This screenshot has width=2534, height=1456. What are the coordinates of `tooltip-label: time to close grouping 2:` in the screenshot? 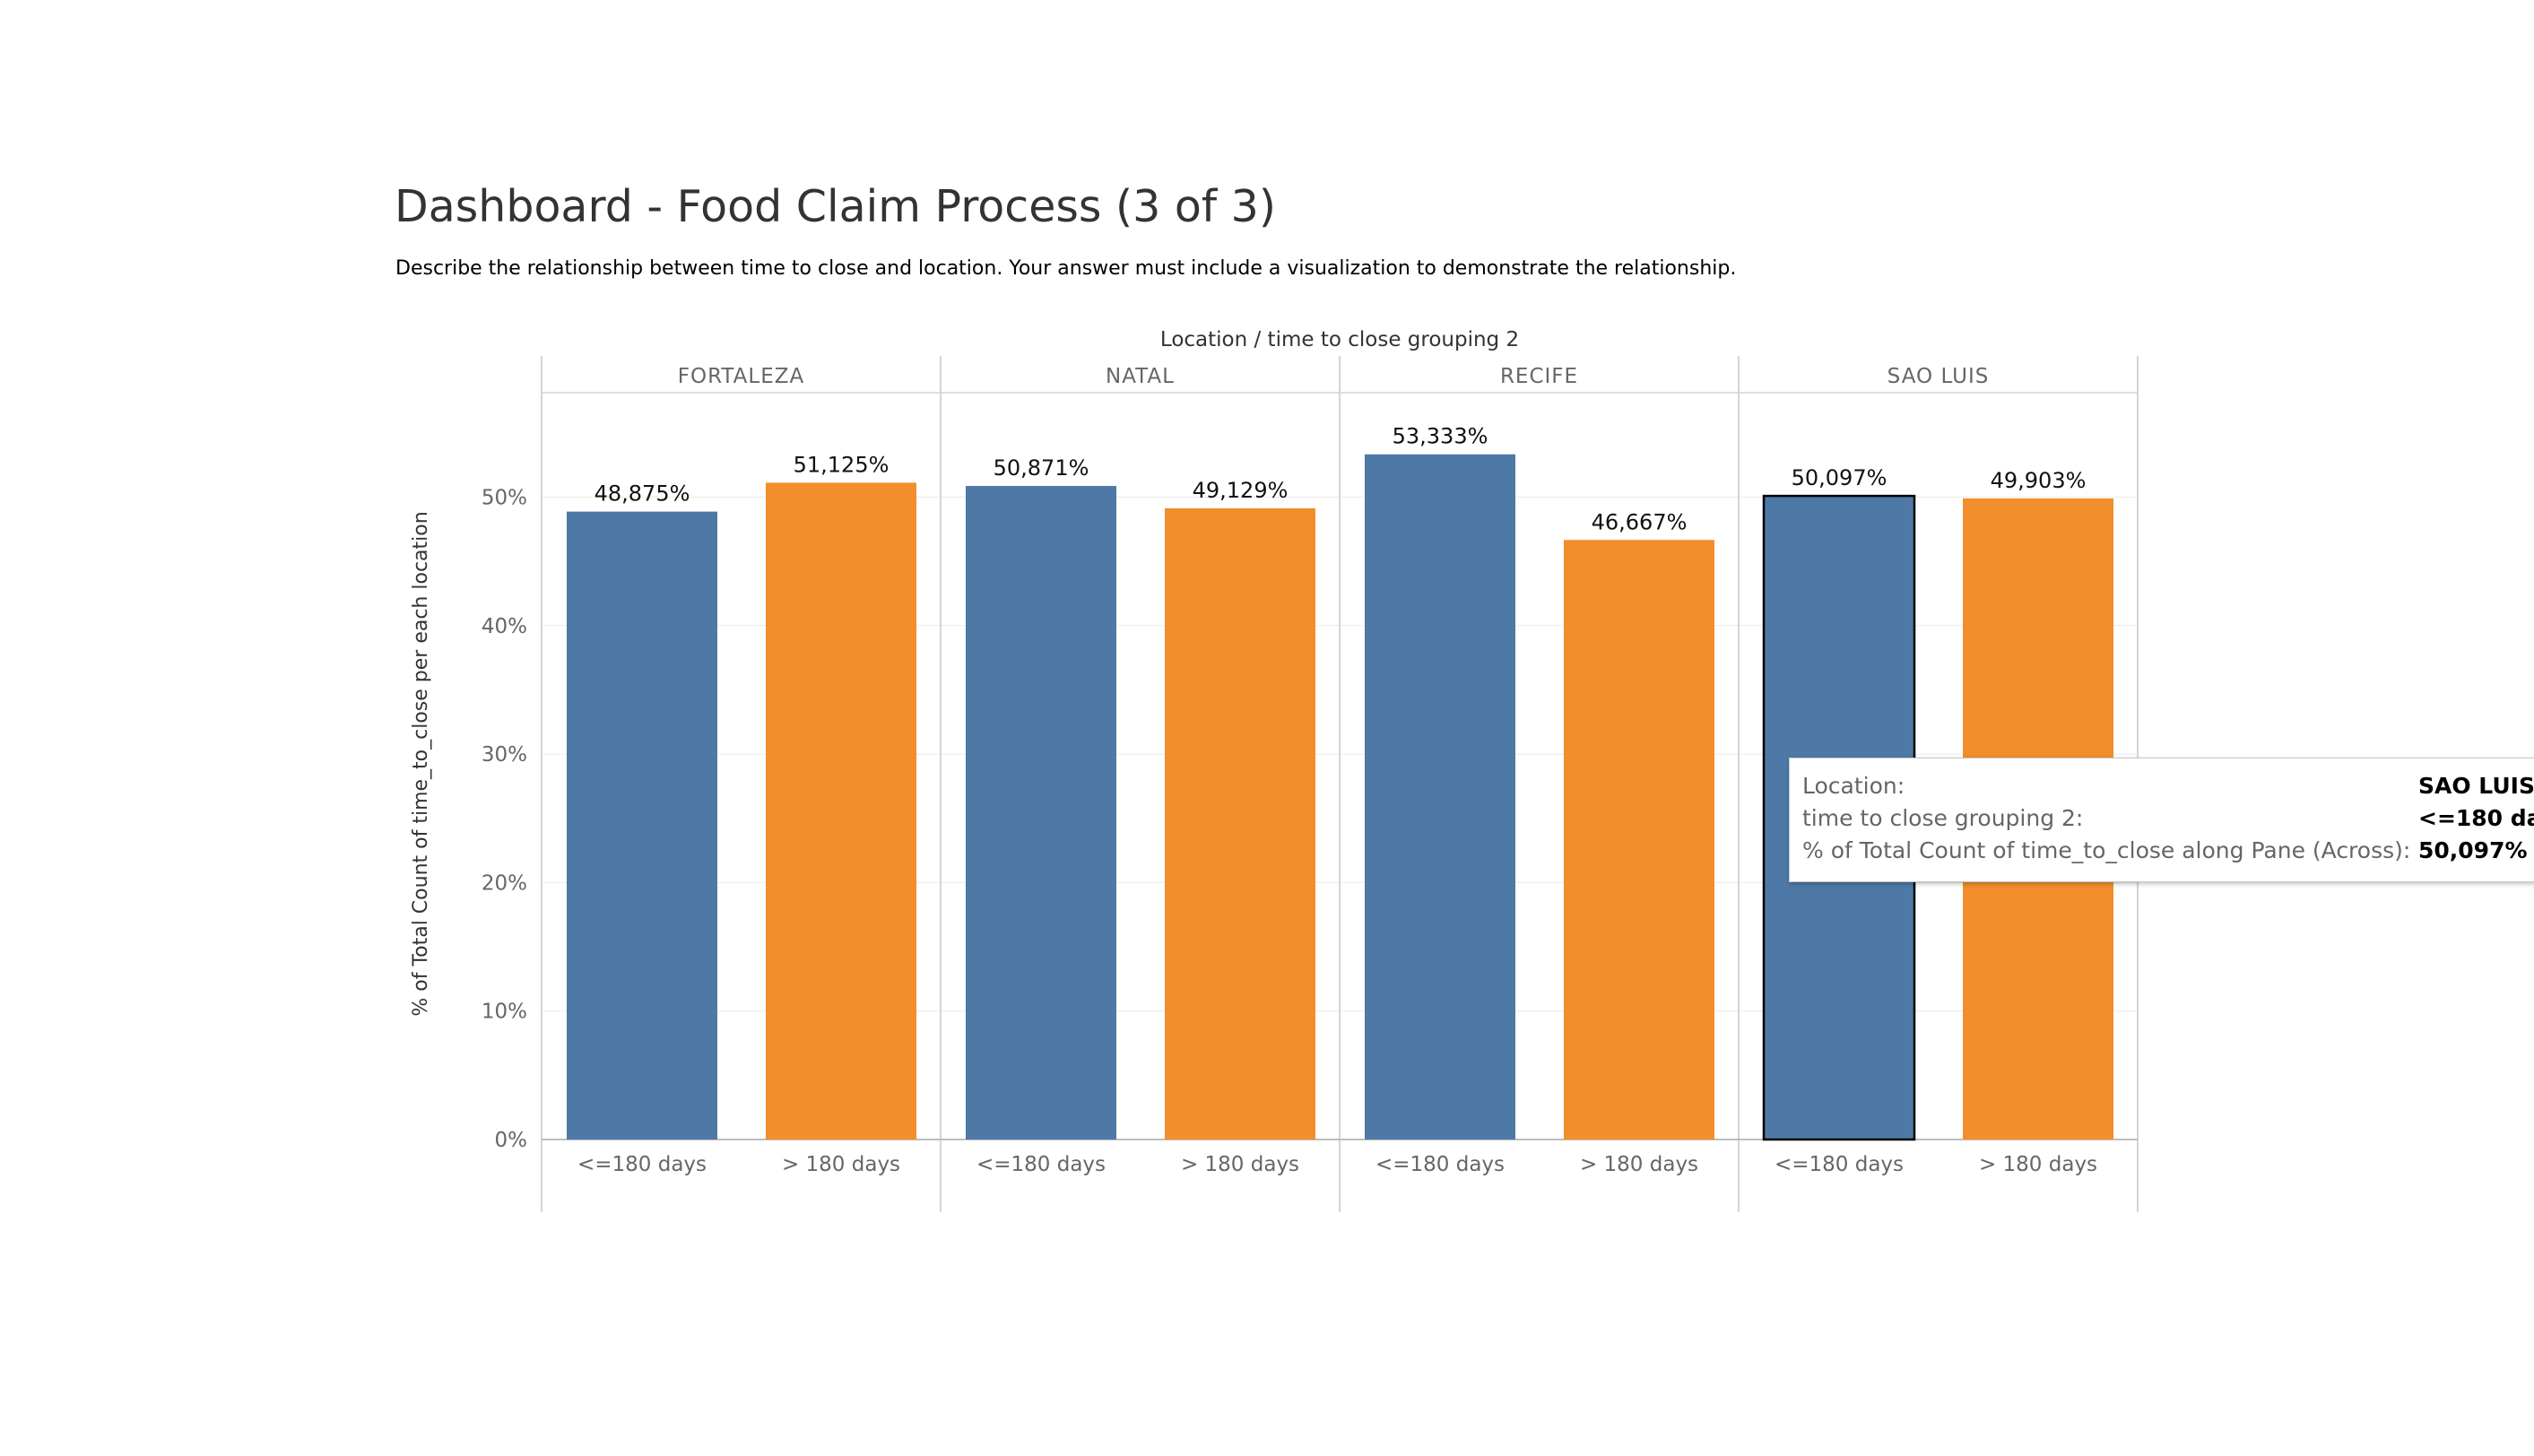 It's located at (1943, 818).